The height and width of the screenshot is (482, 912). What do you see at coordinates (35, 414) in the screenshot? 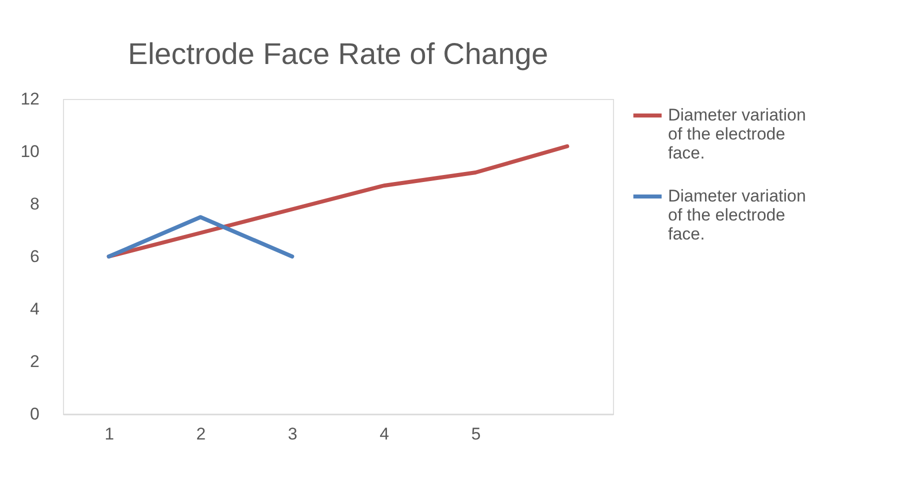
I see `y-tick-label: 0` at bounding box center [35, 414].